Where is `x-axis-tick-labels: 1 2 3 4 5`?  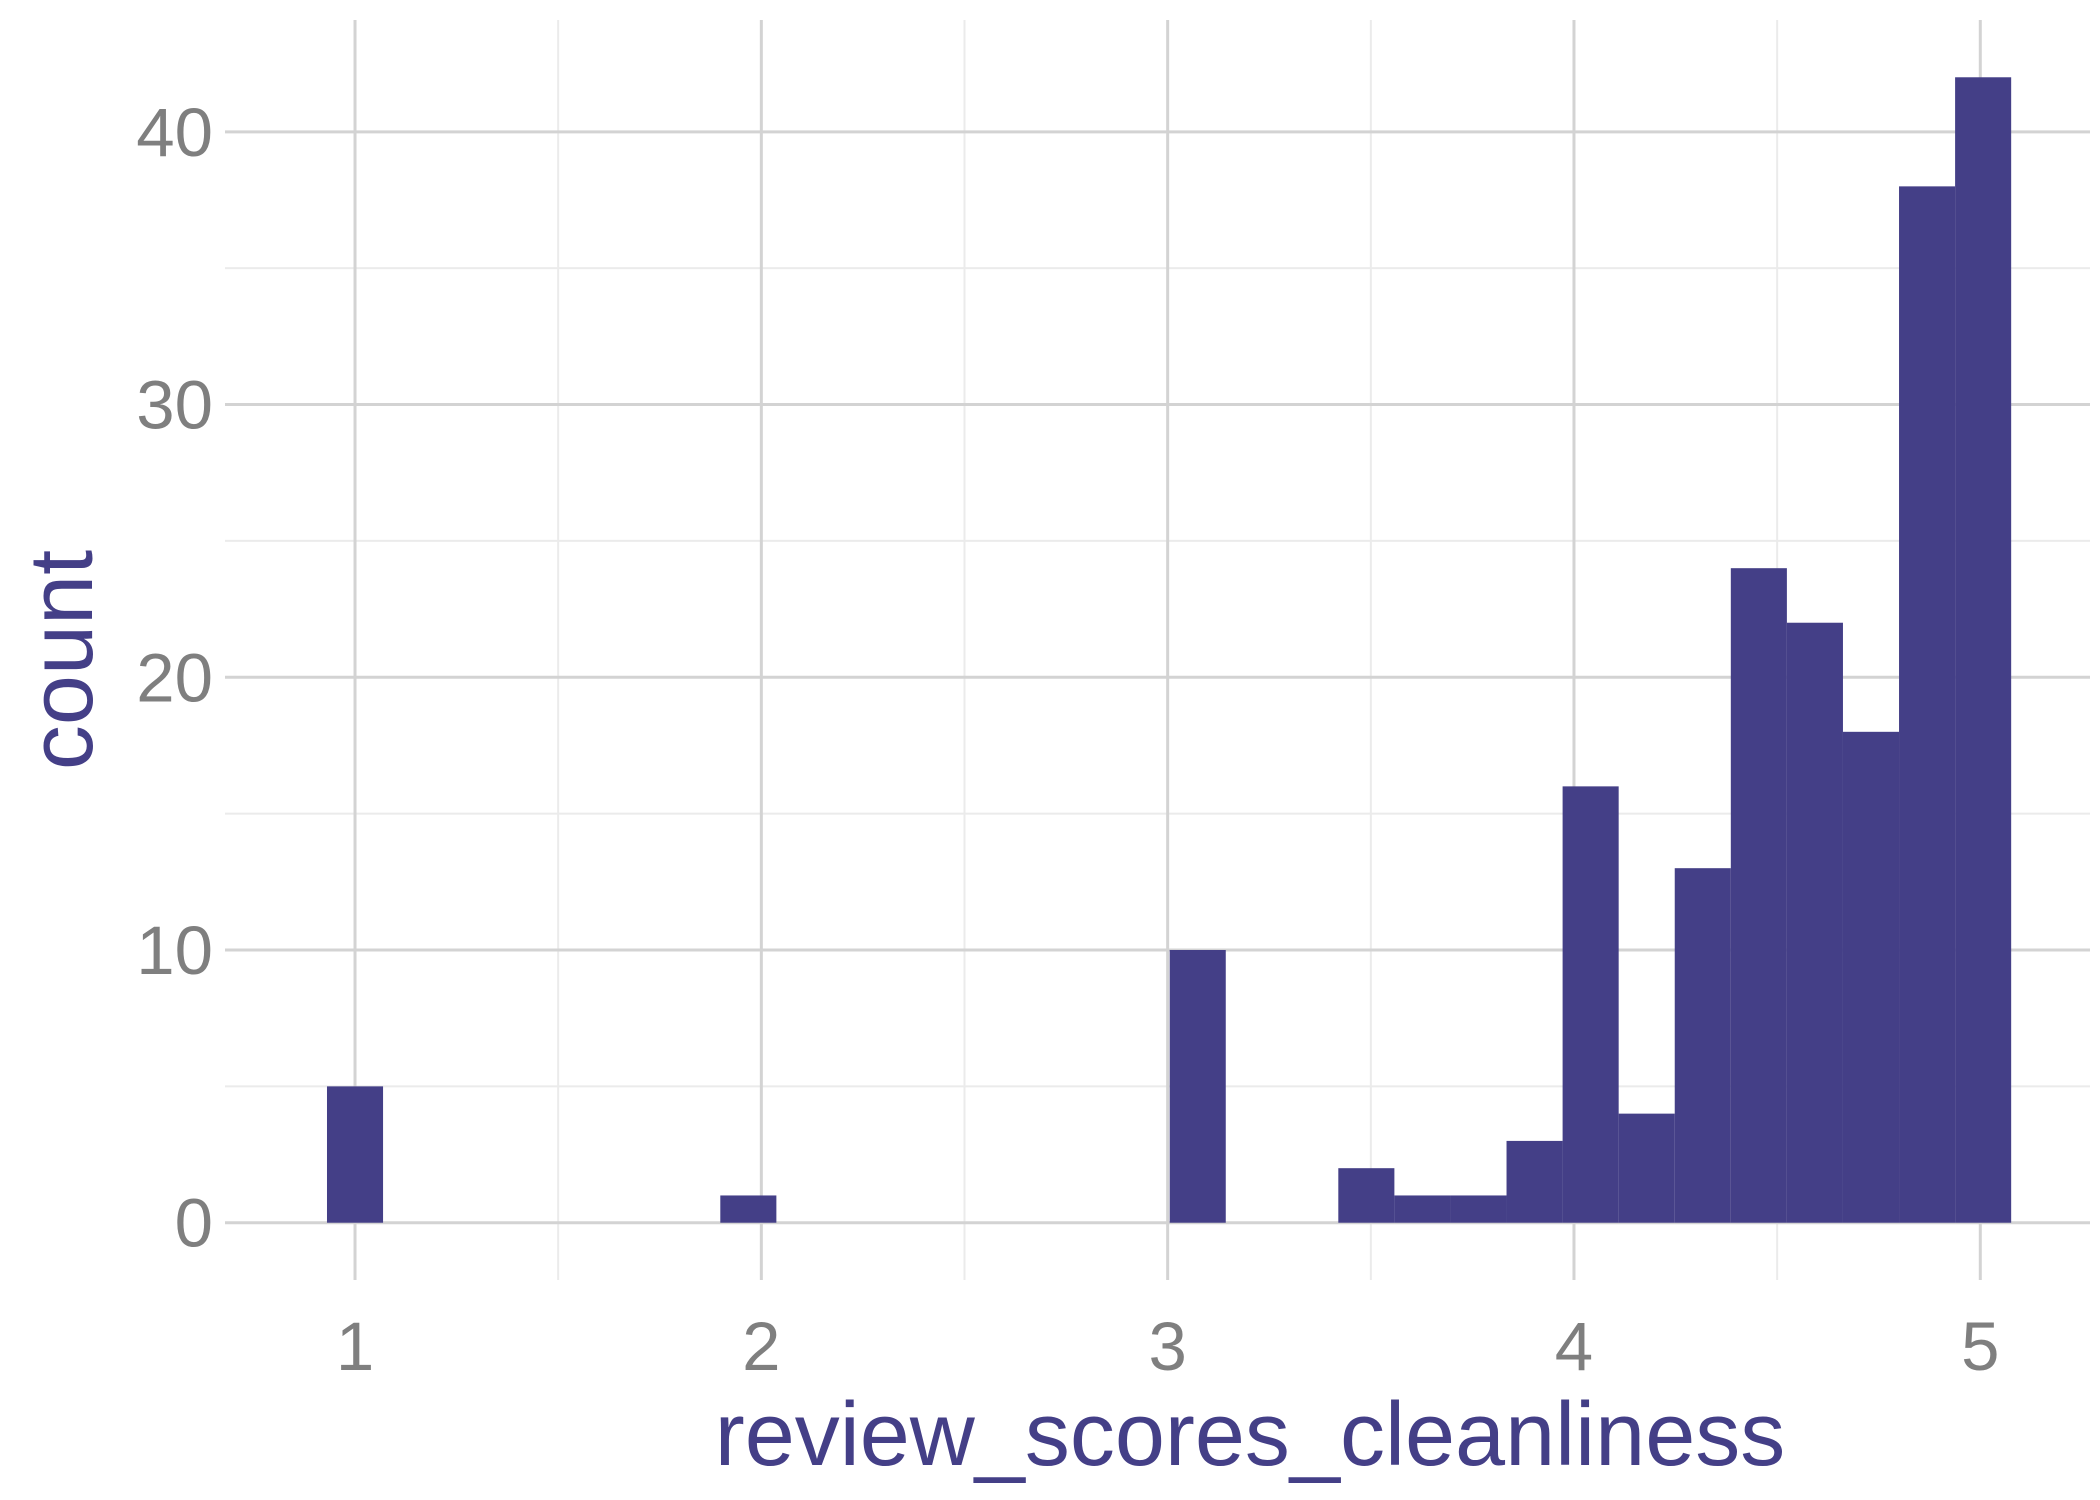 x-axis-tick-labels: 1 2 3 4 5 is located at coordinates (1168, 1346).